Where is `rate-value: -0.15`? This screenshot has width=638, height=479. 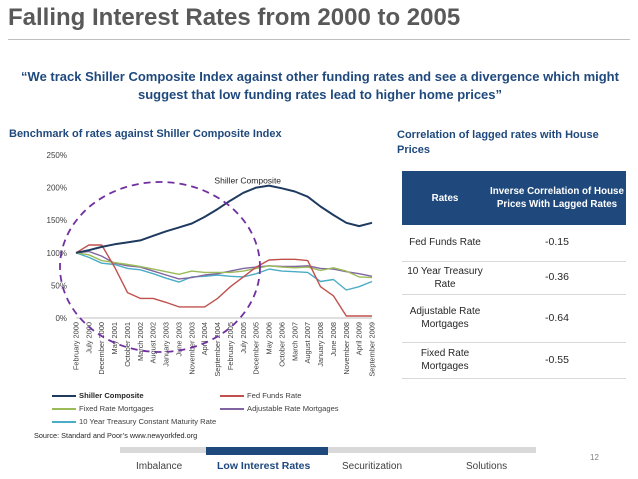 rate-value: -0.15 is located at coordinates (557, 243).